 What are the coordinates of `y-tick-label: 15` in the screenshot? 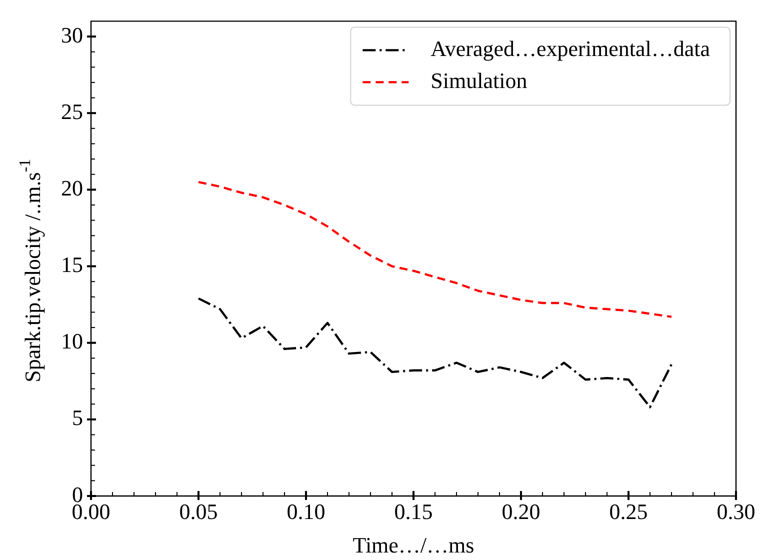 It's located at (72, 265).